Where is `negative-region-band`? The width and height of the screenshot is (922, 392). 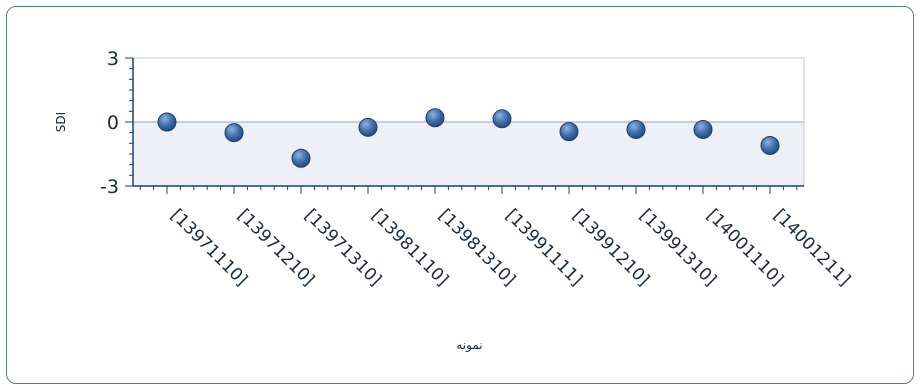 negative-region-band is located at coordinates (468, 154).